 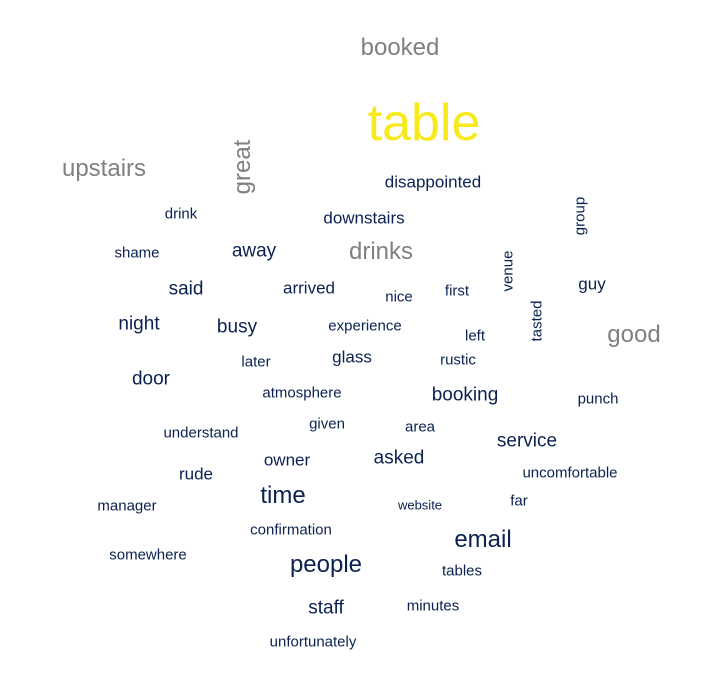 What do you see at coordinates (475, 336) in the screenshot?
I see `word-left: left` at bounding box center [475, 336].